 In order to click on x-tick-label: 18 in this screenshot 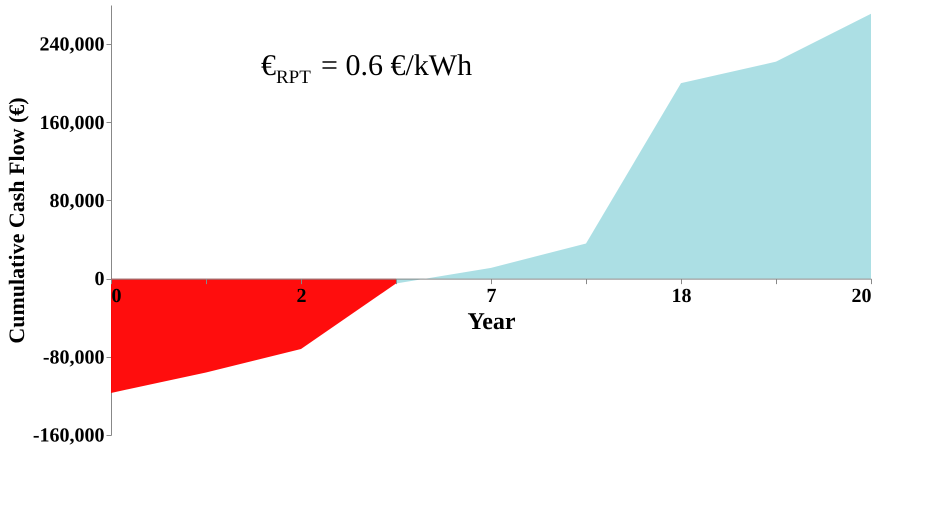, I will do `click(682, 296)`.